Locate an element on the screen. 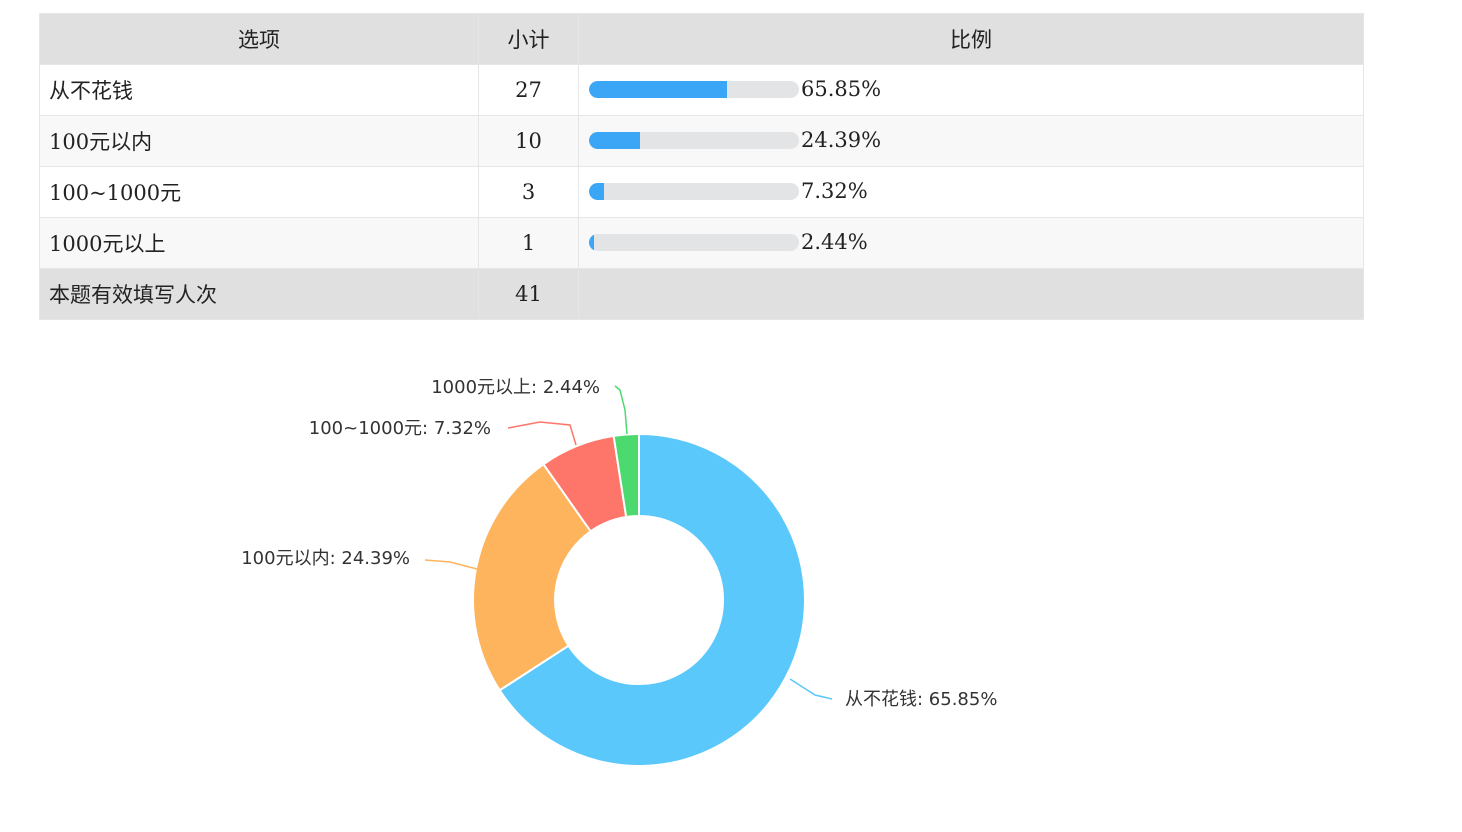  slice-label: 100~1000元: 7.32% is located at coordinates (400, 428).